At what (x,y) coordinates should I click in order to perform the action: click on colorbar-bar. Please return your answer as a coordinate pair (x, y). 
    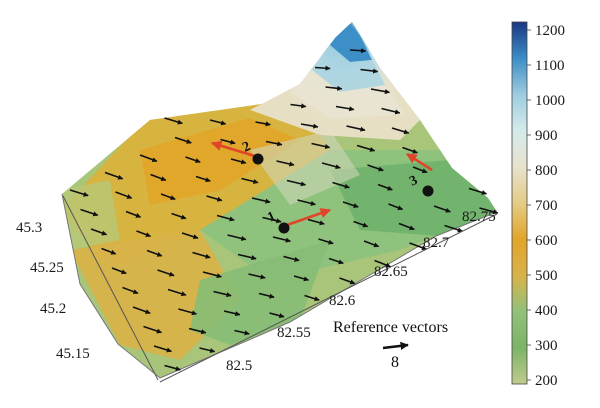
    Looking at the image, I should click on (519, 203).